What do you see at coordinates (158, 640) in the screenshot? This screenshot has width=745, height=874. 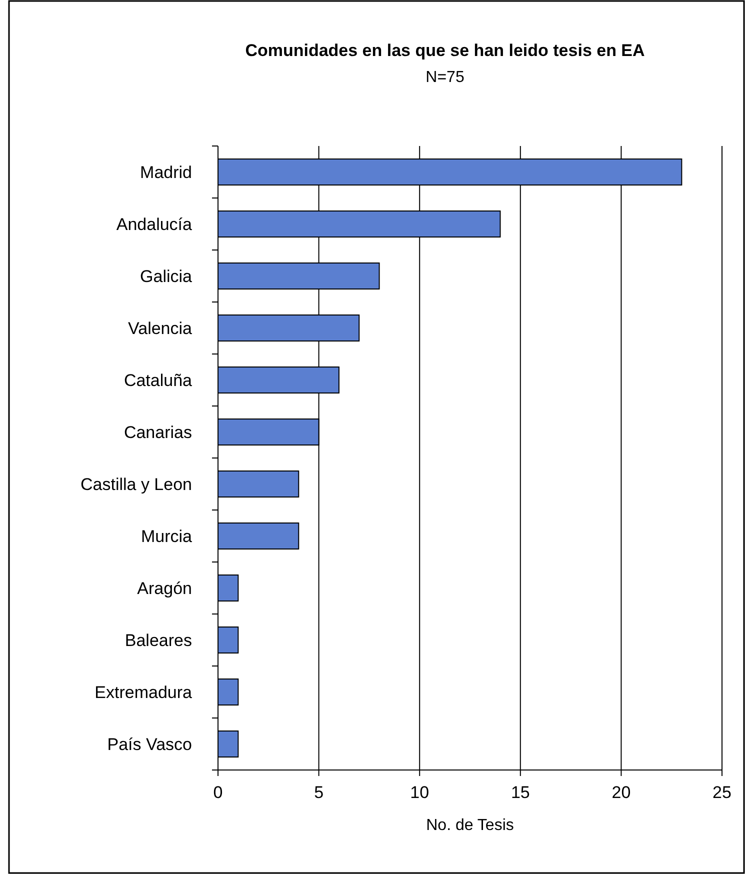 I see `y-tick-label: Baleares` at bounding box center [158, 640].